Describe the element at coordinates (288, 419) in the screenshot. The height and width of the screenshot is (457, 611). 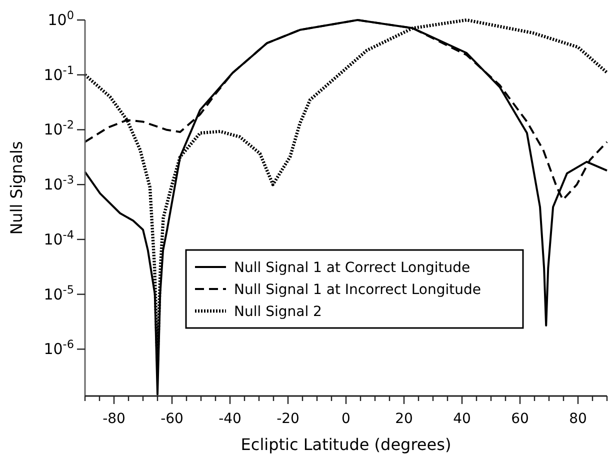
I see `x-tick-label: -20` at that location.